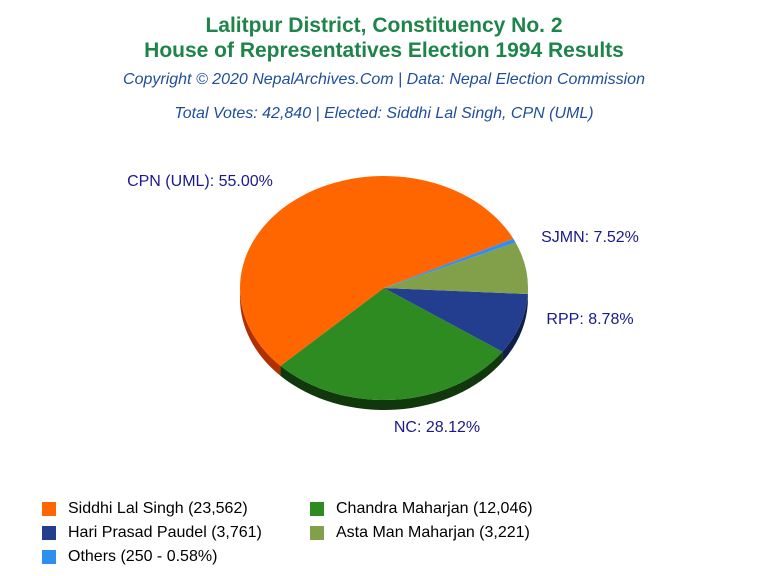 Image resolution: width=768 pixels, height=576 pixels. I want to click on pie-label-1: NC: 28.12%, so click(437, 427).